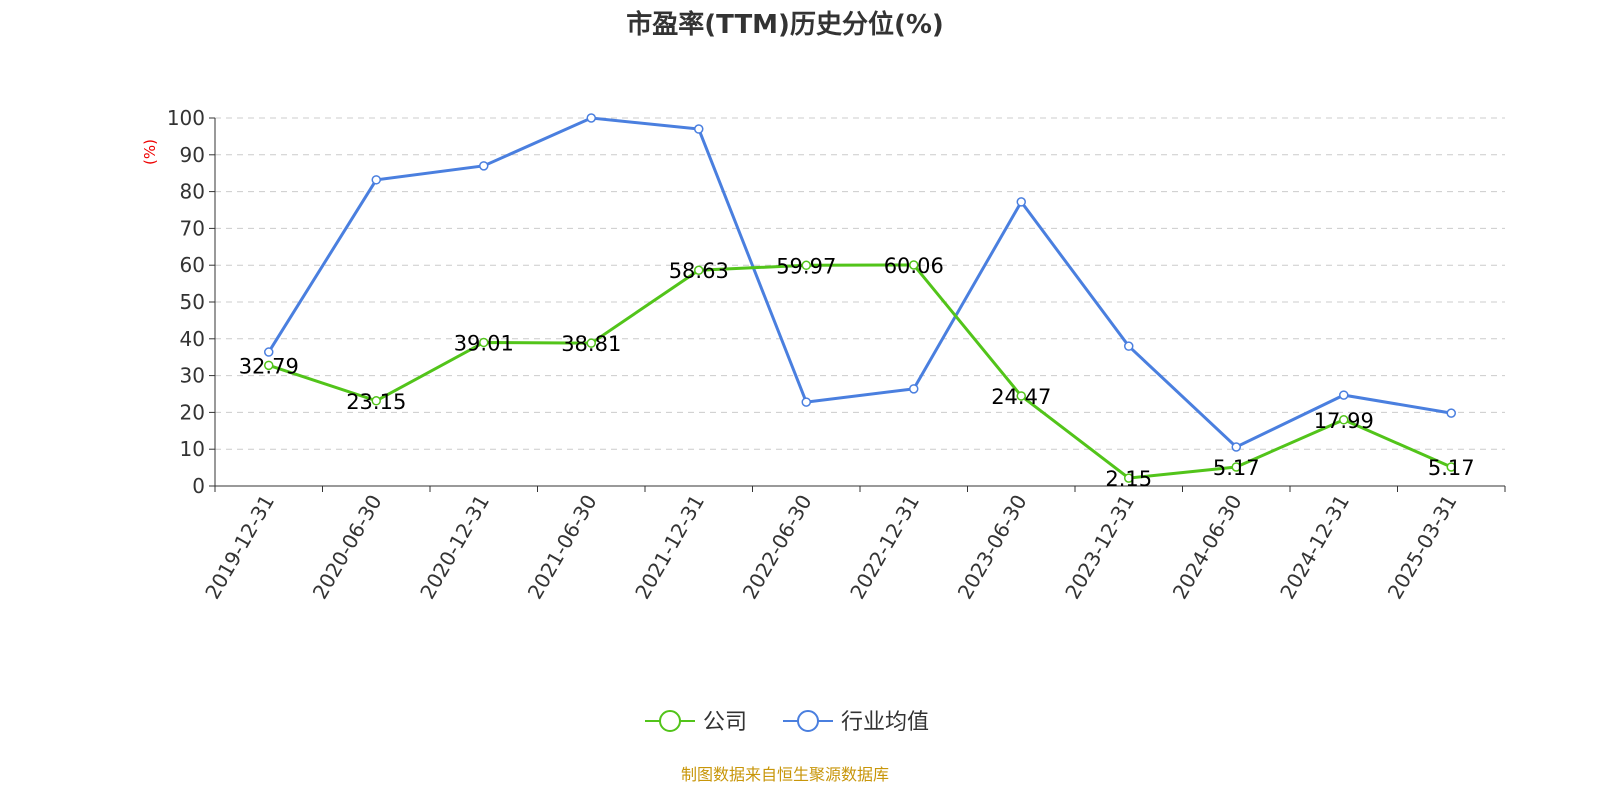  I want to click on y-axis-label: (%), so click(150, 152).